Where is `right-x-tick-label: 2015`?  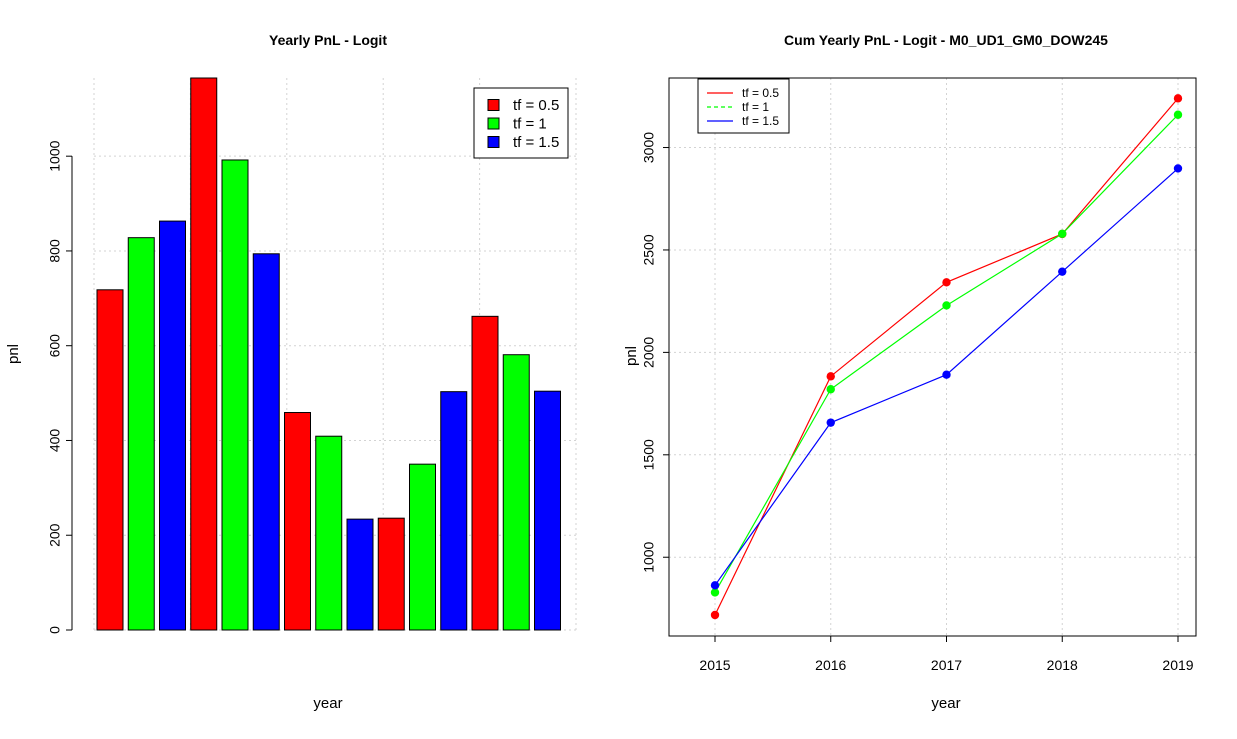
right-x-tick-label: 2015 is located at coordinates (714, 665).